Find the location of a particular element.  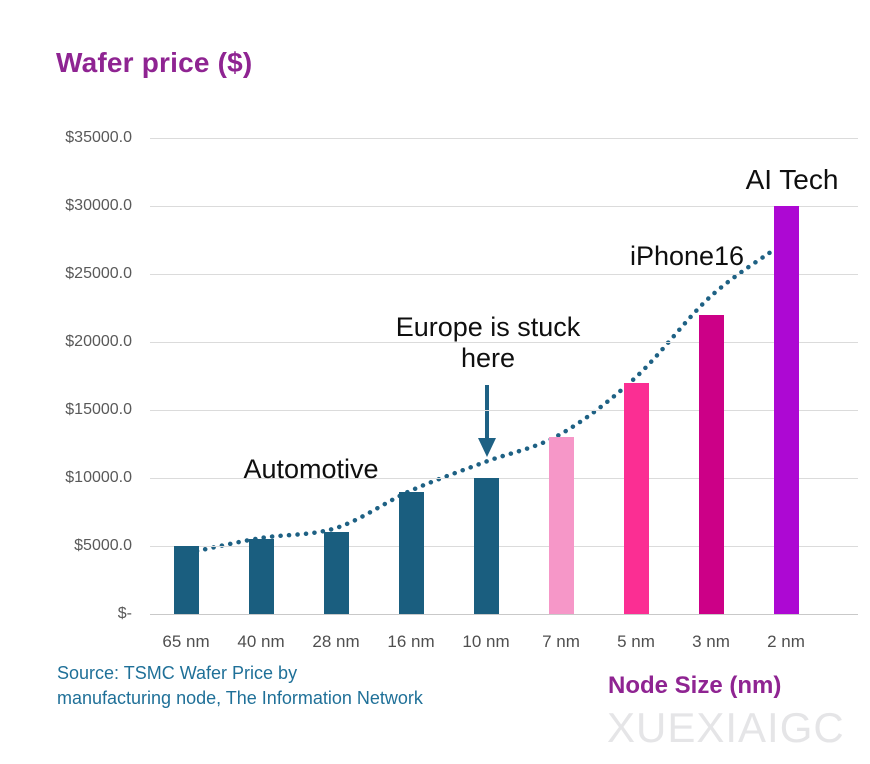

bar-7-nm is located at coordinates (561, 525).